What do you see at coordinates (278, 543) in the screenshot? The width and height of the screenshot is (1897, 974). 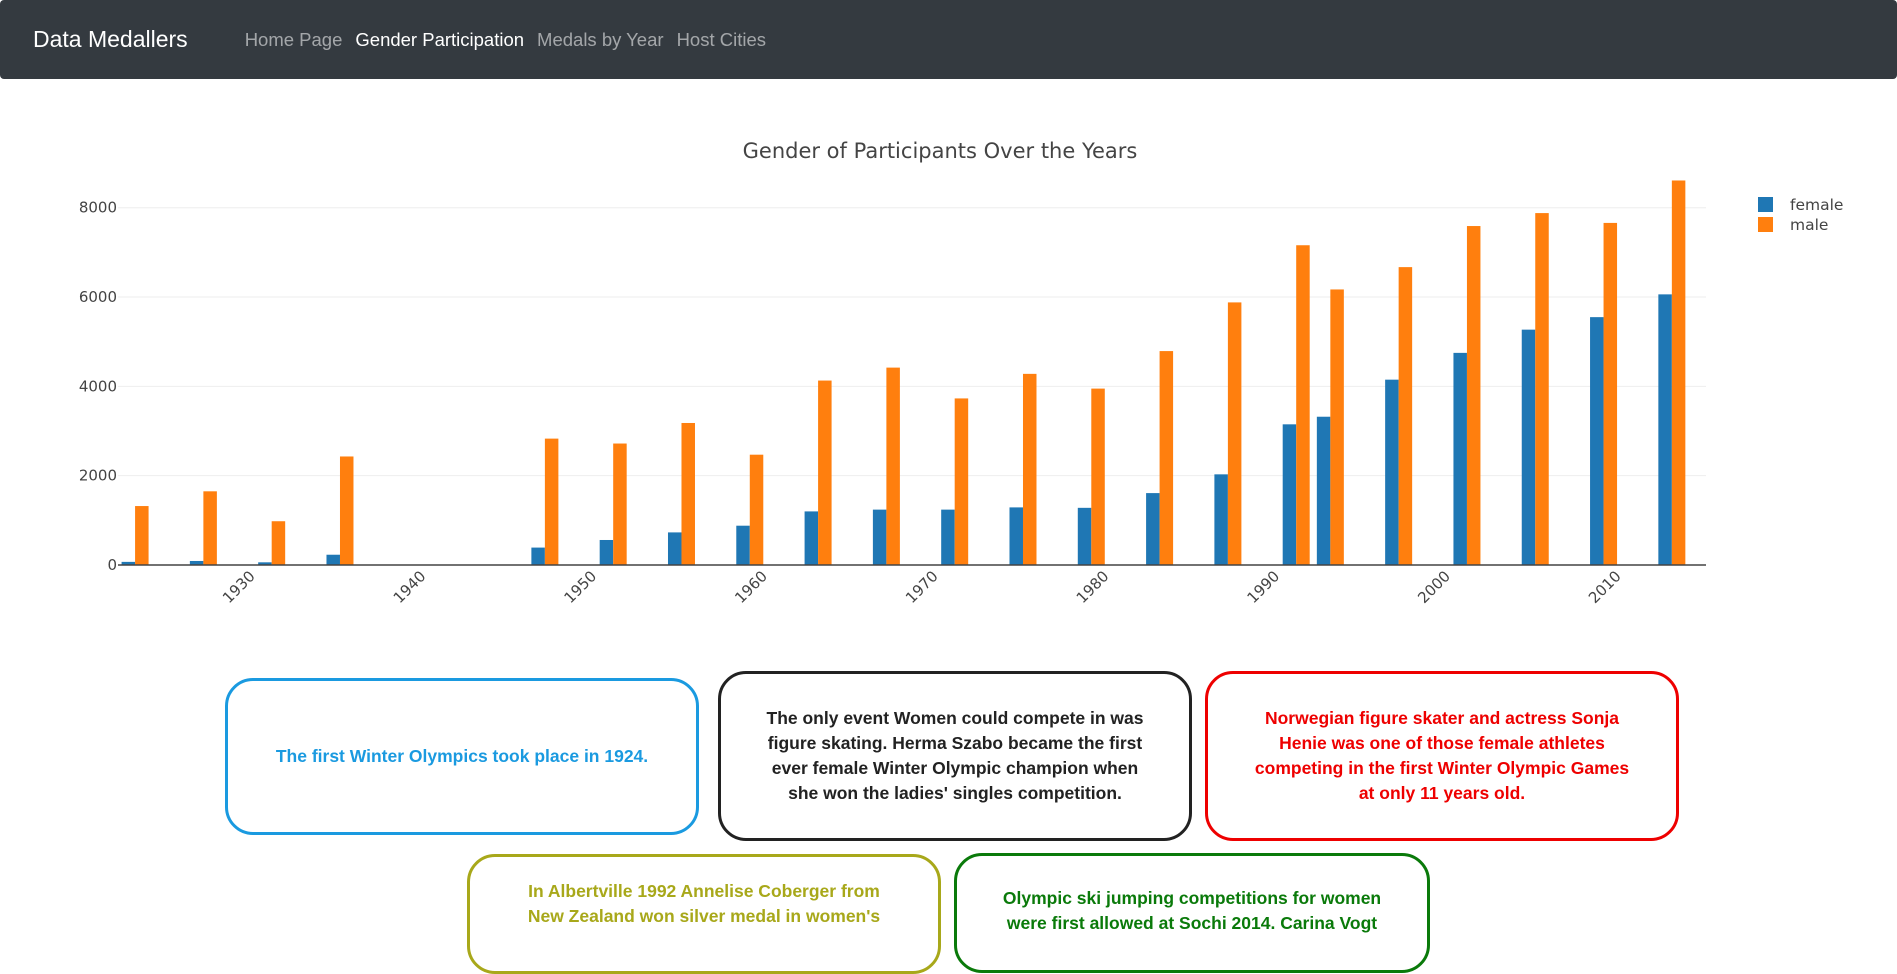 I see `bar-male-1932` at bounding box center [278, 543].